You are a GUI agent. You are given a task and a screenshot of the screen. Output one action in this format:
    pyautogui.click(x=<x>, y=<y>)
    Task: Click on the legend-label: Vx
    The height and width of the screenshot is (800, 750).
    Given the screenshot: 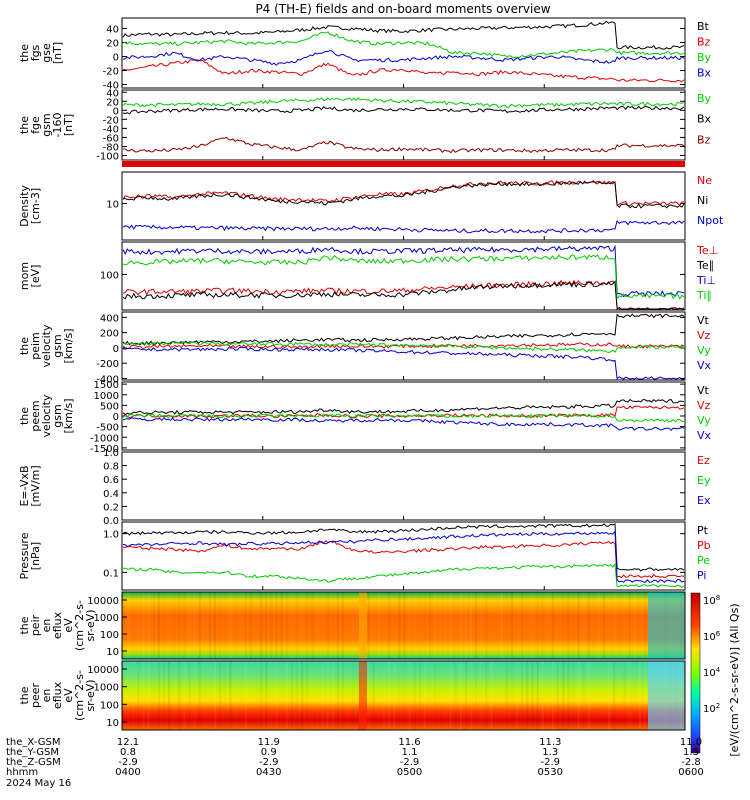 What is the action you would take?
    pyautogui.click(x=704, y=435)
    